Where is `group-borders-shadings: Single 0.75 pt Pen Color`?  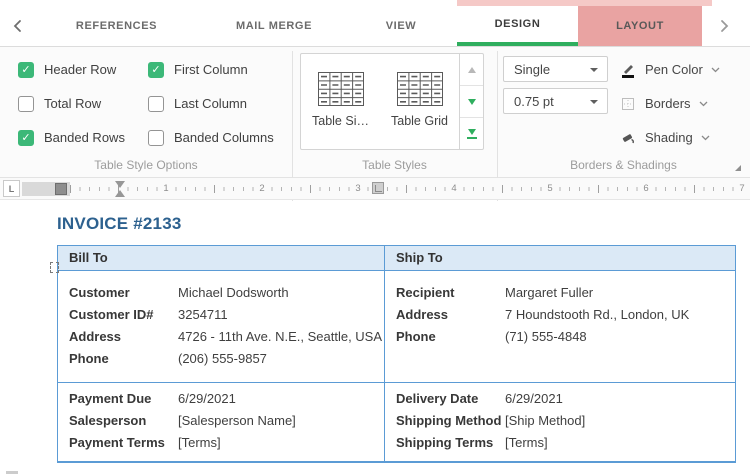 group-borders-shadings: Single 0.75 pt Pen Color is located at coordinates (623, 112).